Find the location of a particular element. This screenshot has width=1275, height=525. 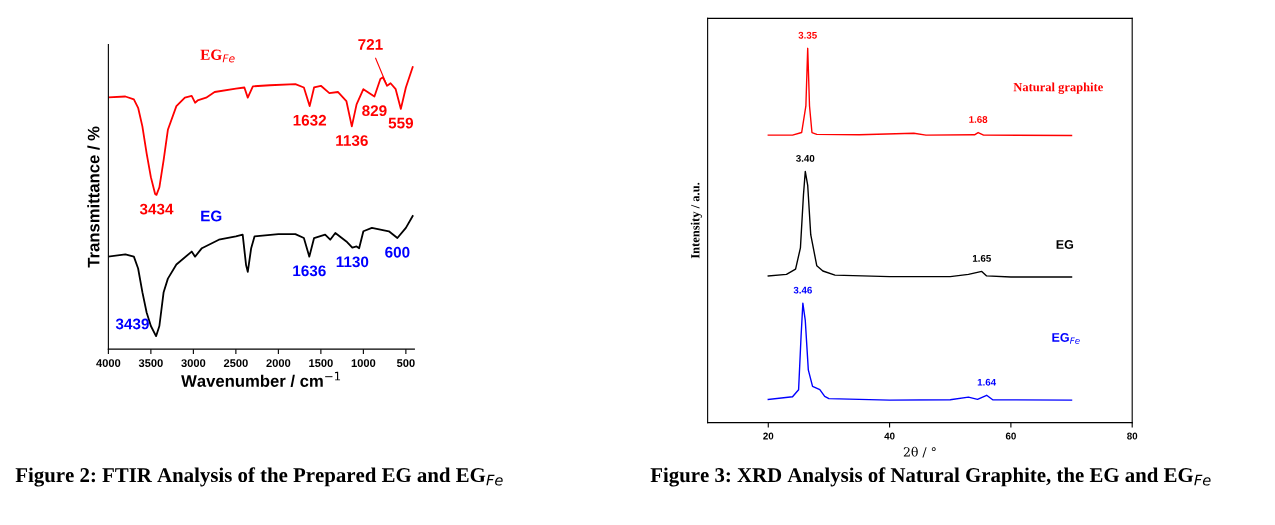

series-label: EG is located at coordinates (211, 216).